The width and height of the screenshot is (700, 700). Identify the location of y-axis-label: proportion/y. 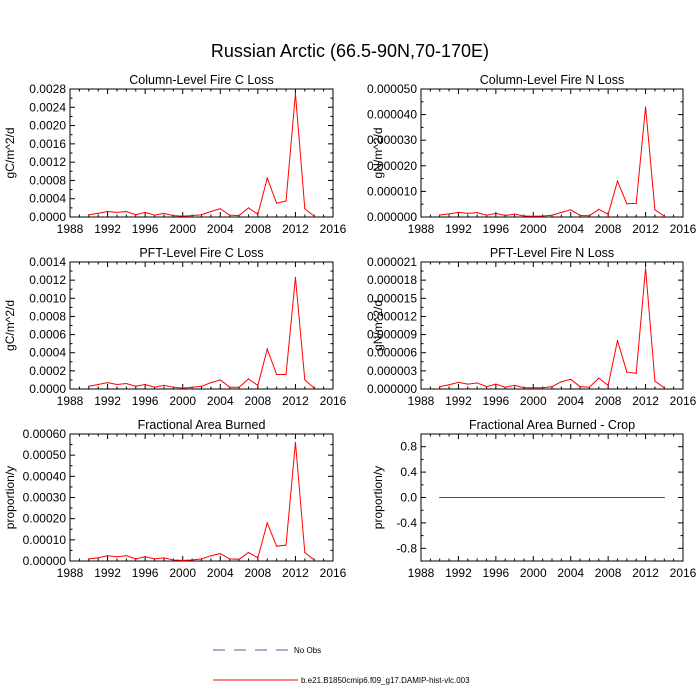
(10, 497).